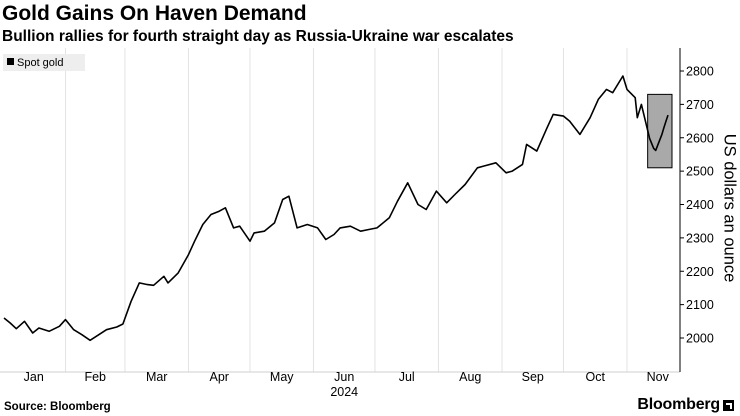 Image resolution: width=740 pixels, height=416 pixels. I want to click on year-label: 2024, so click(344, 392).